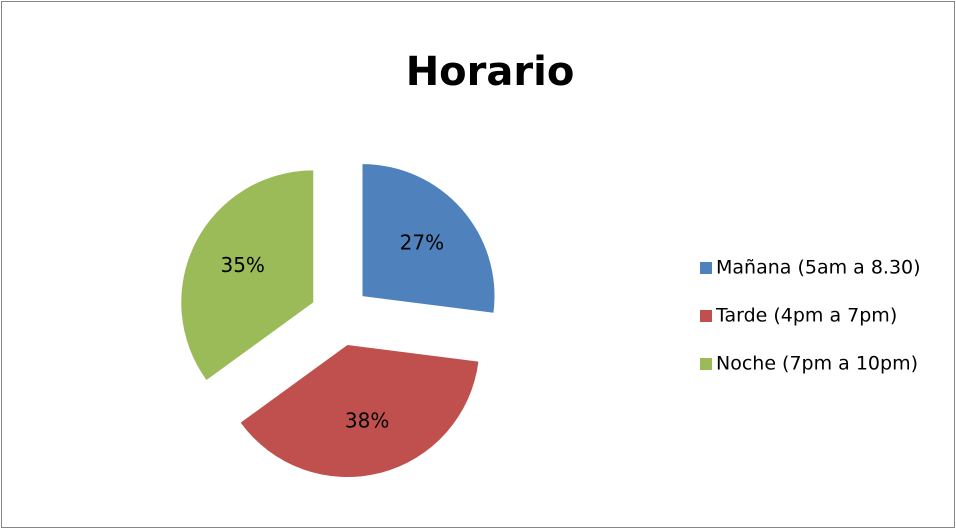 The image size is (956, 529). Describe the element at coordinates (806, 316) in the screenshot. I see `legend-label: Tarde (4pm a 7pm)` at that location.